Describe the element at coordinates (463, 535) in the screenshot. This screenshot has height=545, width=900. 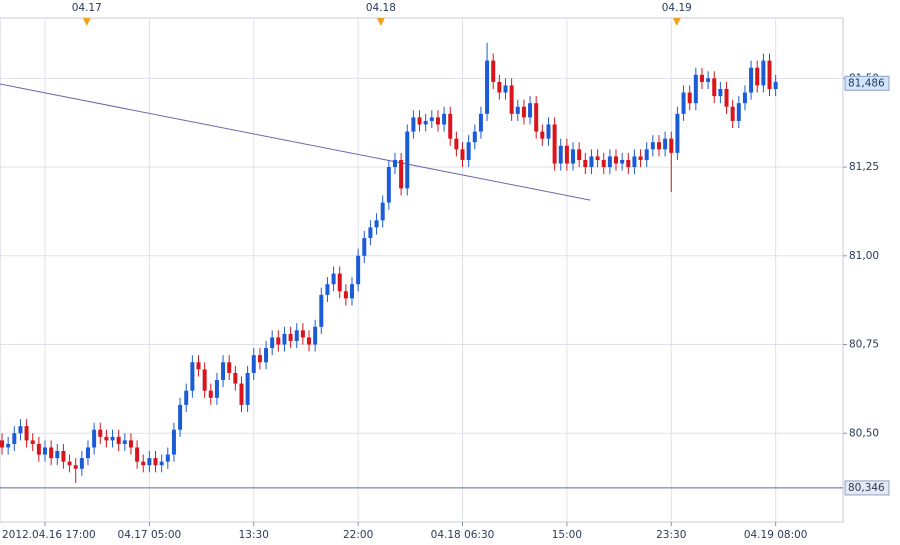
I see `x-tick-label: 04.18 06:30` at that location.